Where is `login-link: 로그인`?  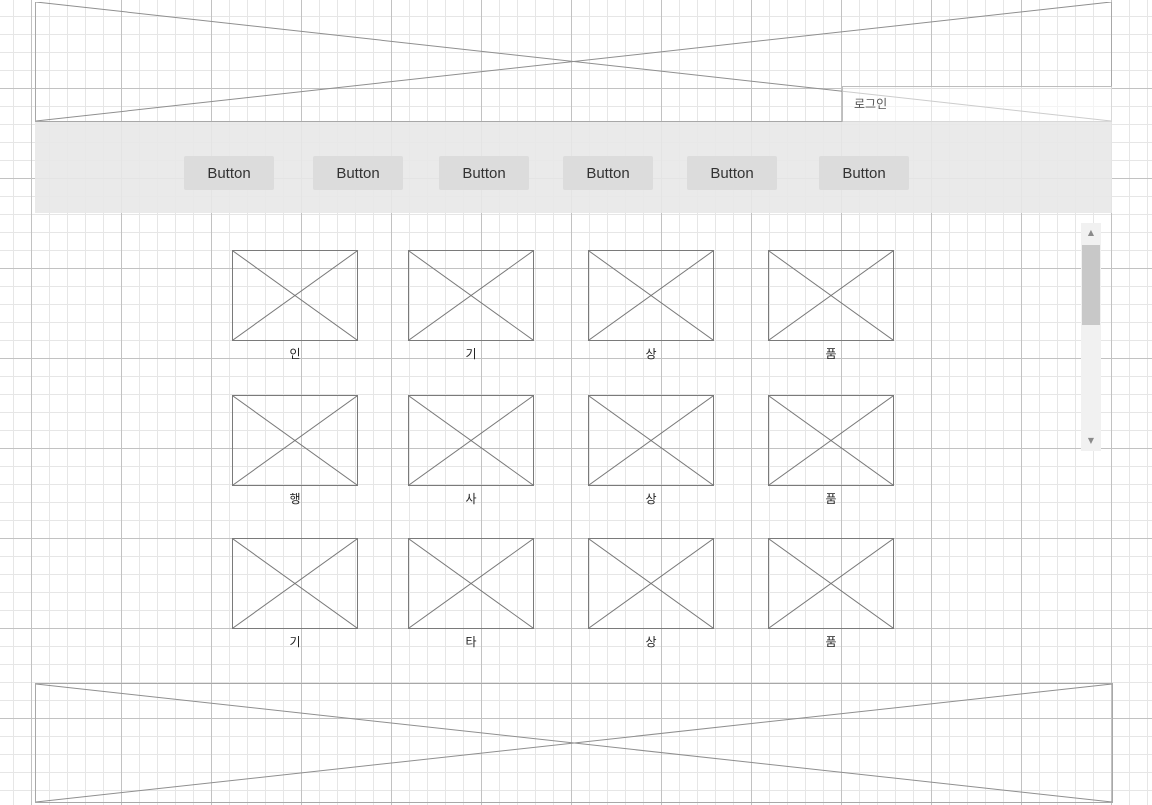
login-link: 로그인 is located at coordinates (977, 104).